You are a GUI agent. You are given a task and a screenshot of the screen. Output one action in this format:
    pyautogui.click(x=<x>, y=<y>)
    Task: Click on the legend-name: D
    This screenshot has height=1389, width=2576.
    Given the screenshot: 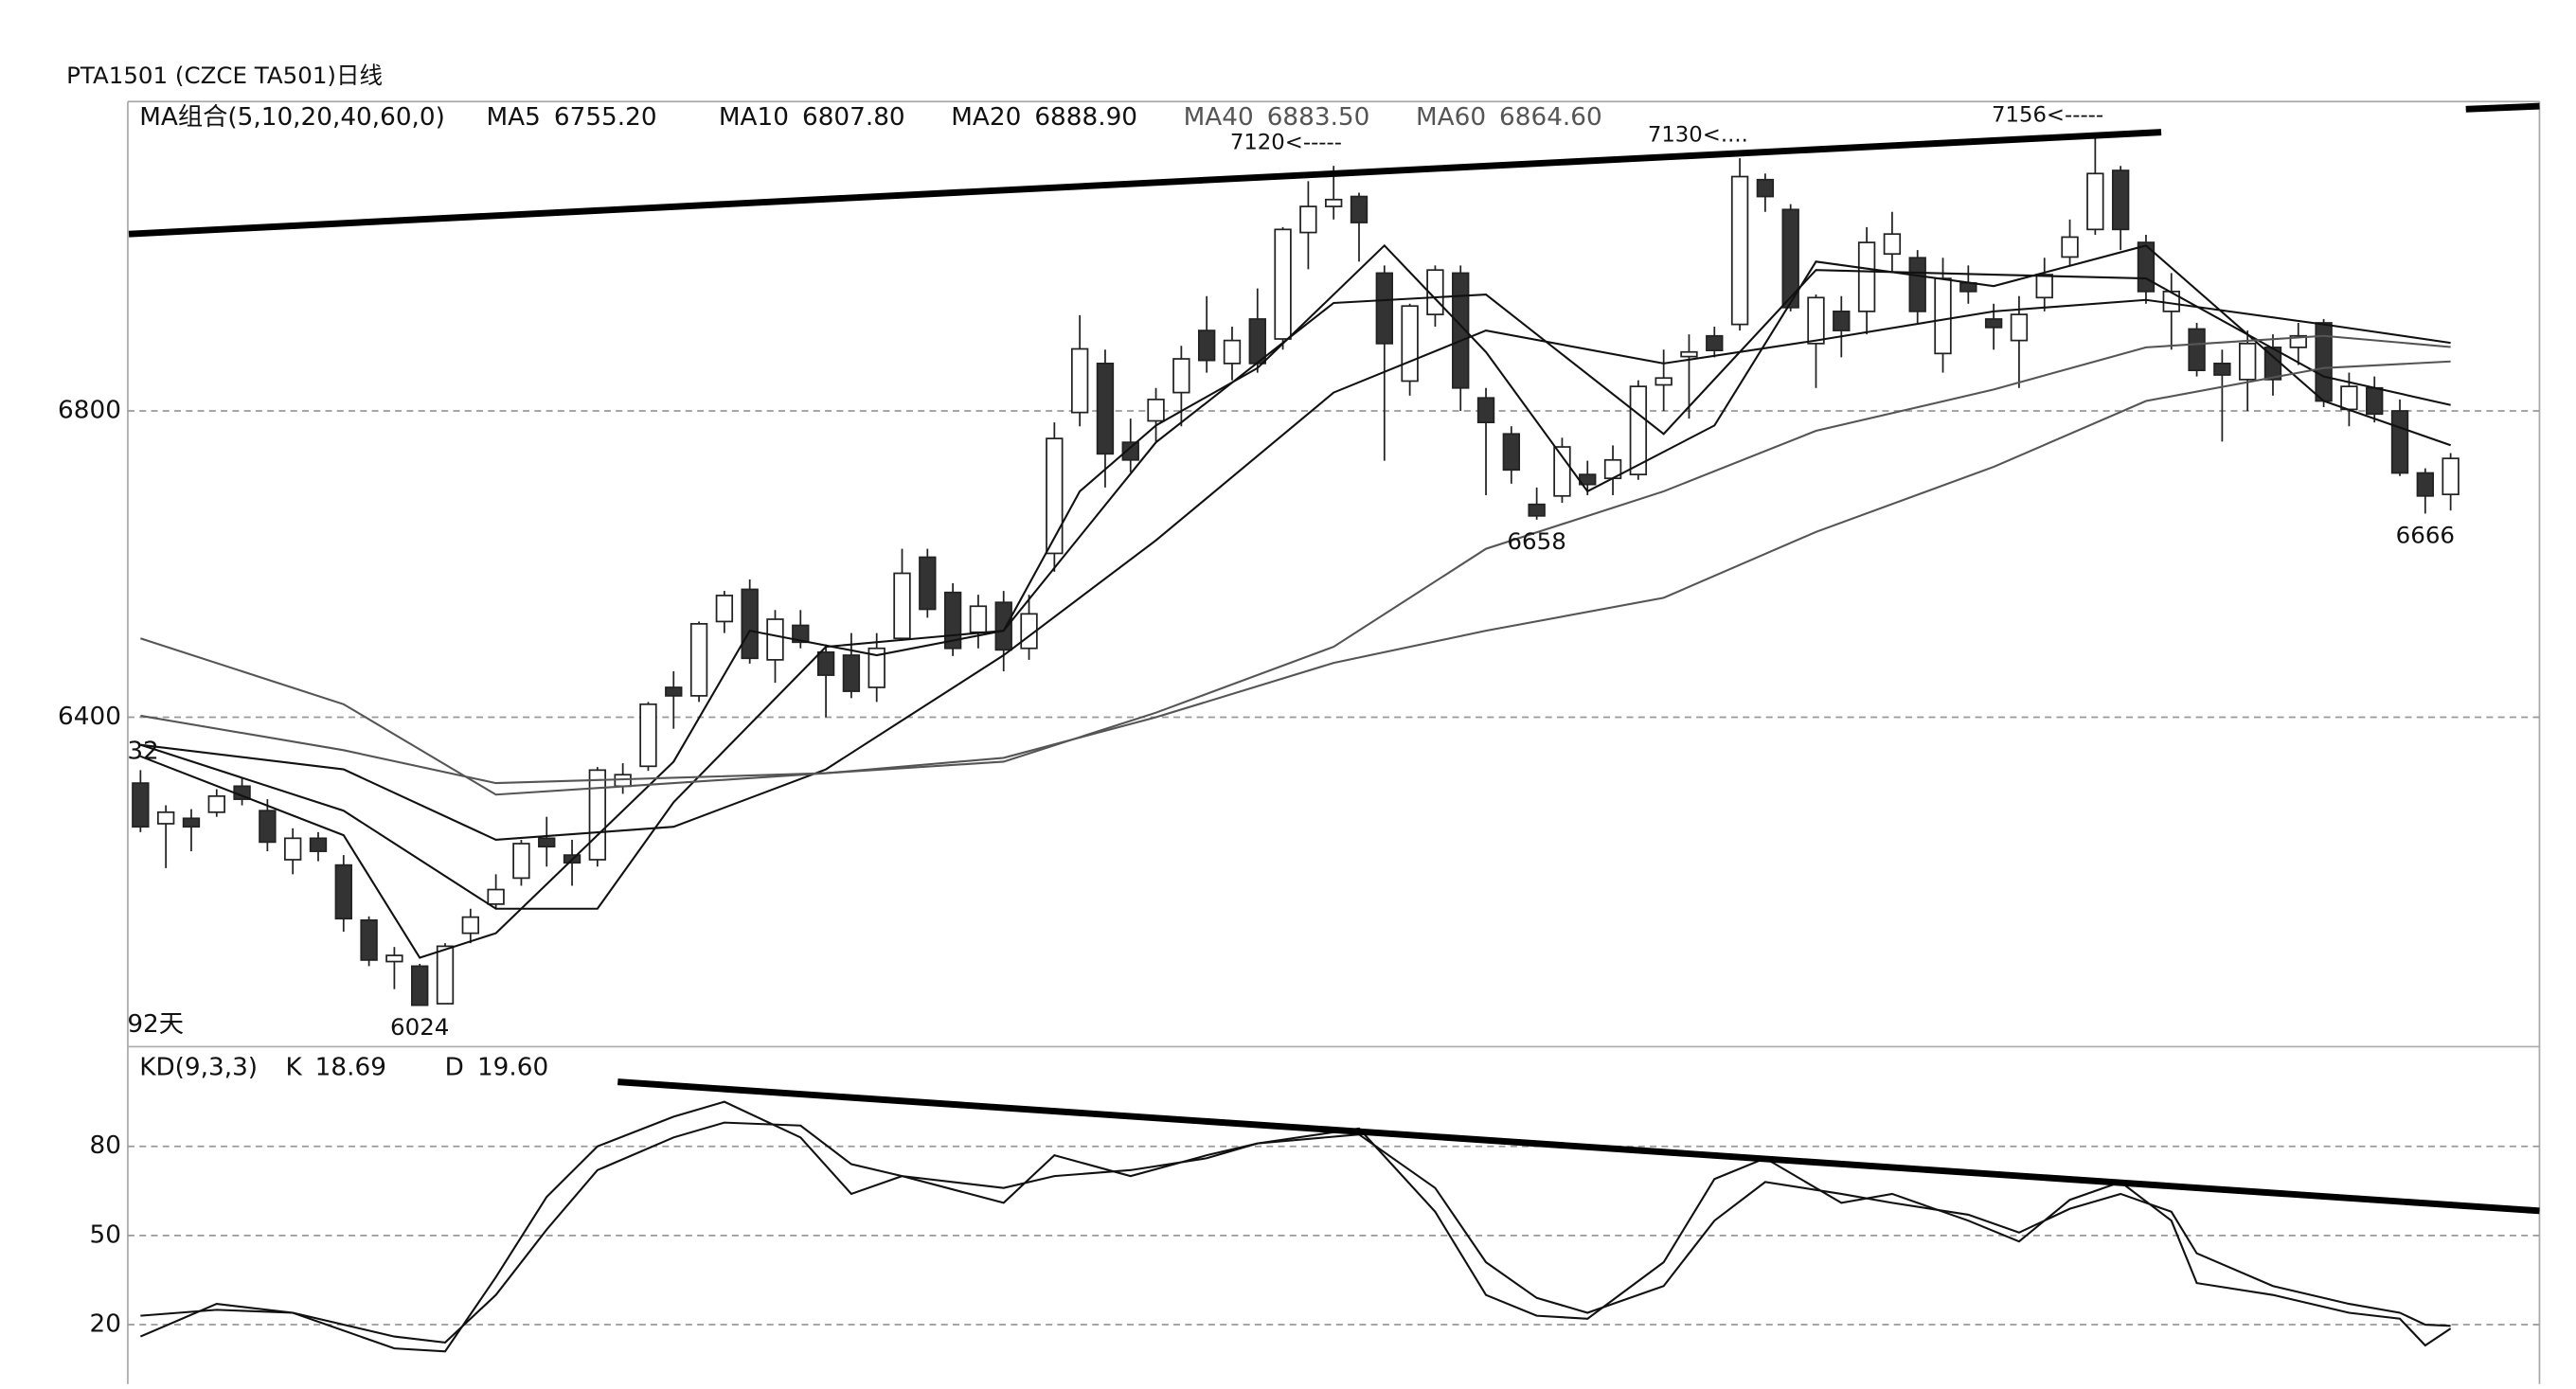 What is the action you would take?
    pyautogui.click(x=454, y=1068)
    